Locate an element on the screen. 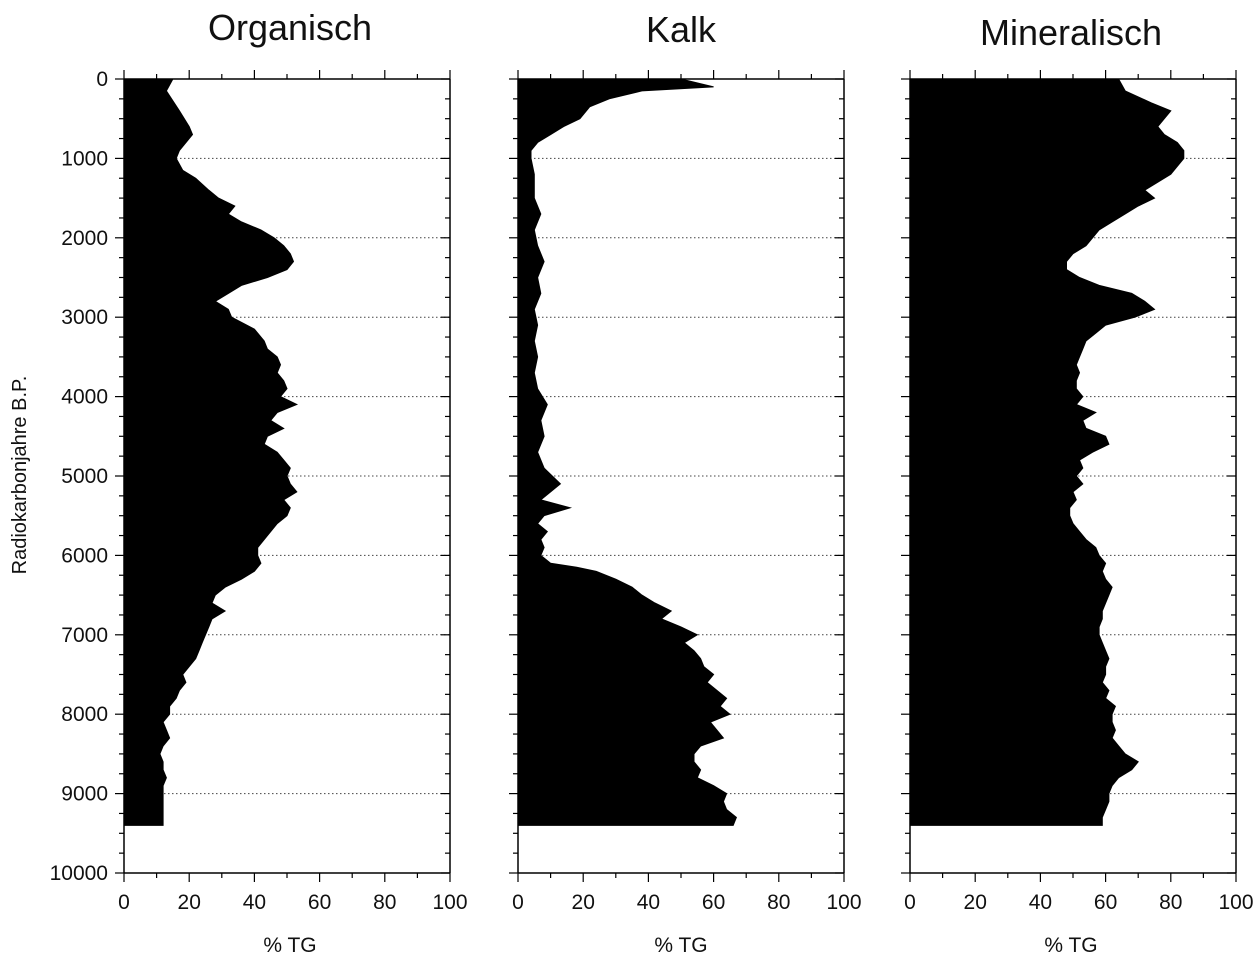 The width and height of the screenshot is (1258, 956). panel-title: Mineralisch is located at coordinates (1071, 32).